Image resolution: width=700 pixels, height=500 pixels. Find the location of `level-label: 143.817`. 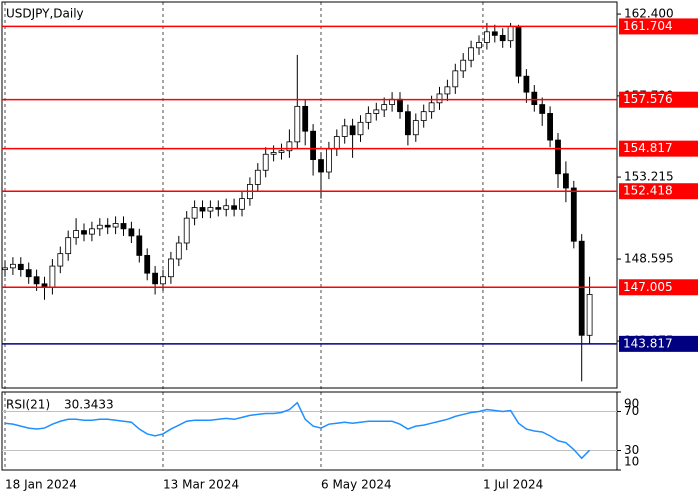

level-label: 143.817 is located at coordinates (648, 343).